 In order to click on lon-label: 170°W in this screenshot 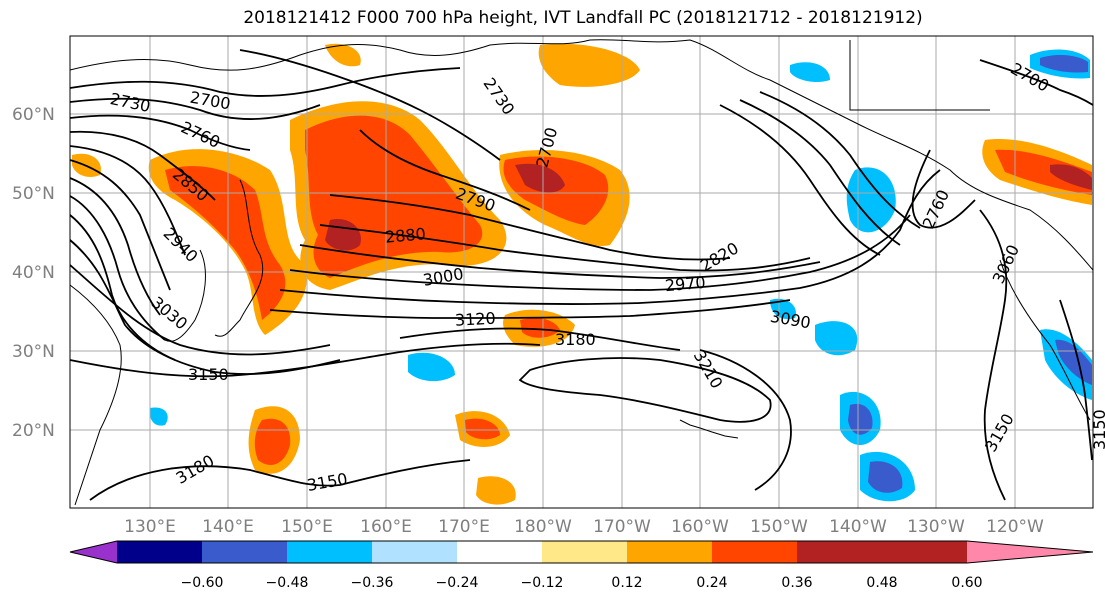, I will do `click(622, 527)`.